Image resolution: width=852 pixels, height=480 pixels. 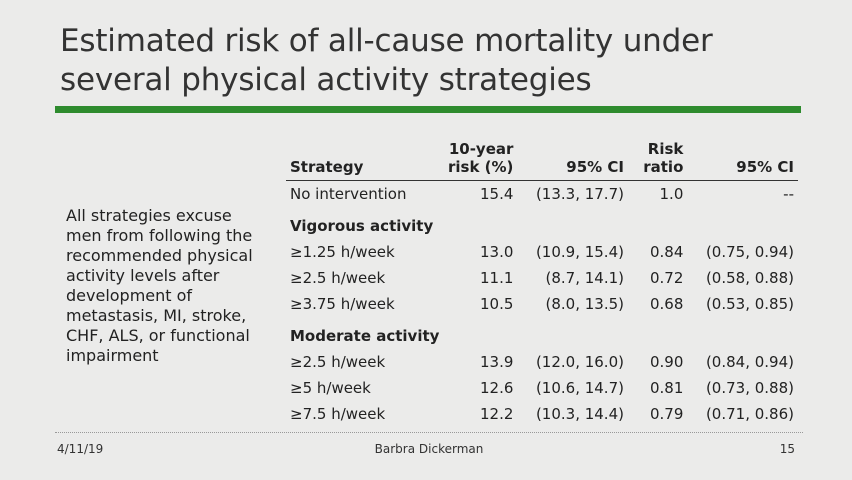 I want to click on cell-strategy: ≥7.5 h/week, so click(x=338, y=414).